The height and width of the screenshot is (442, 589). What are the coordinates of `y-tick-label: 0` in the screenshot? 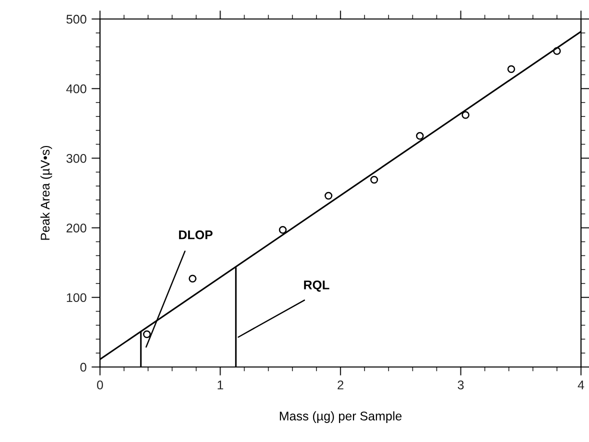 It's located at (83, 367).